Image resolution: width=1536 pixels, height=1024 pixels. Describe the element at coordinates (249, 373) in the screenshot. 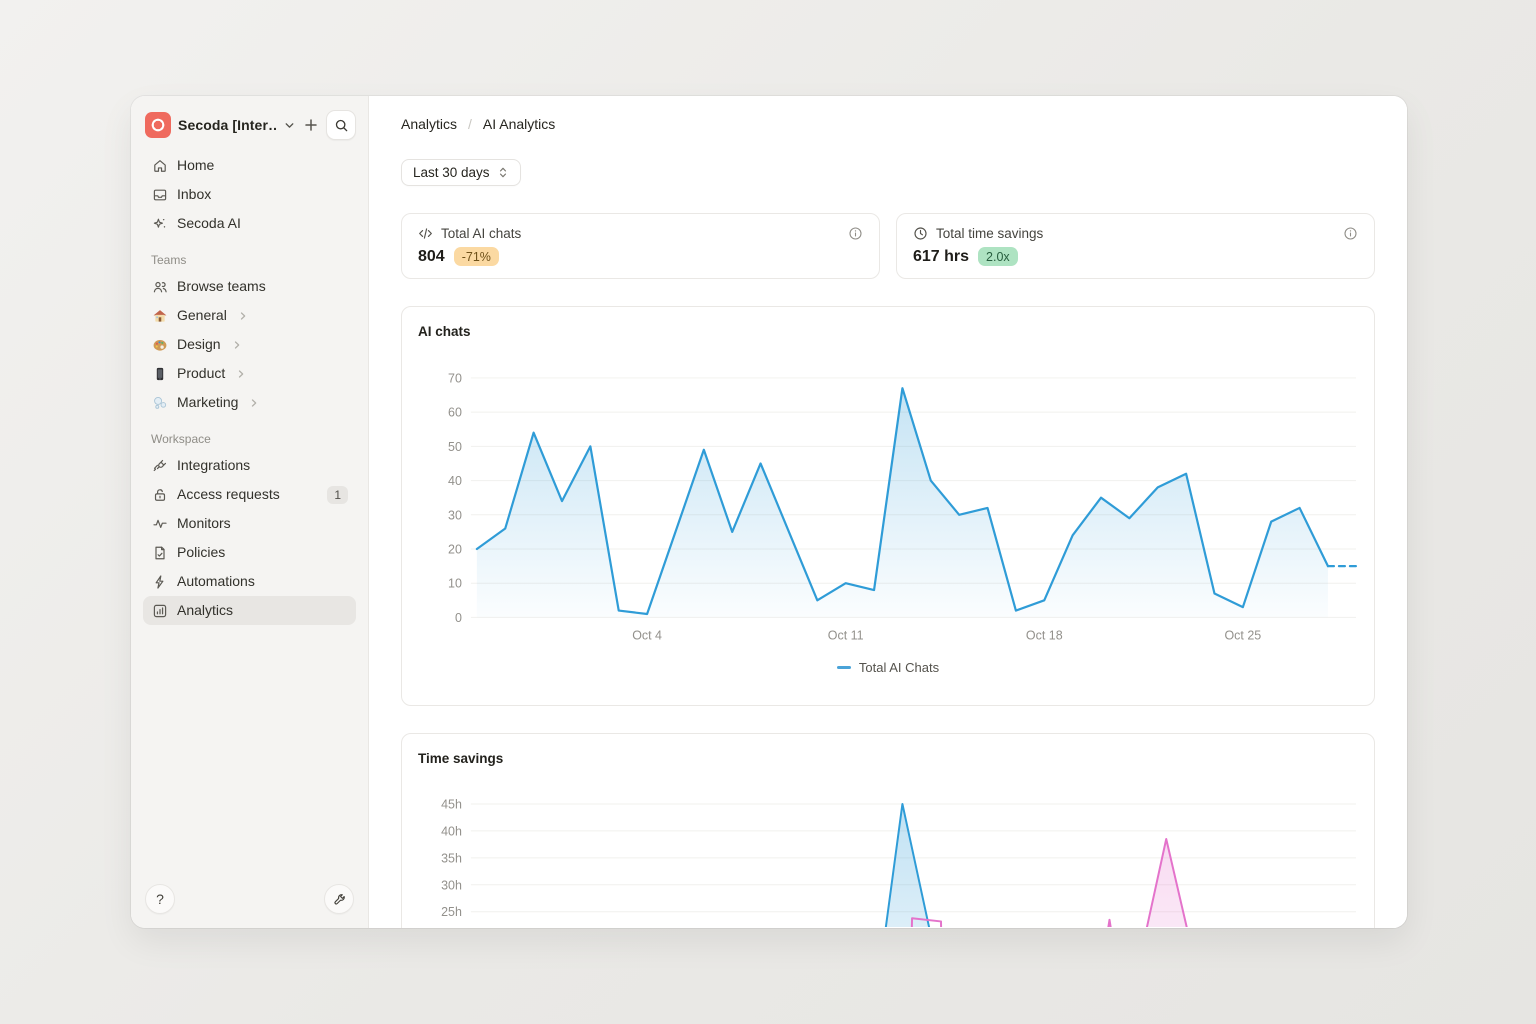

I see `sidebar-item-team-product: Product` at that location.